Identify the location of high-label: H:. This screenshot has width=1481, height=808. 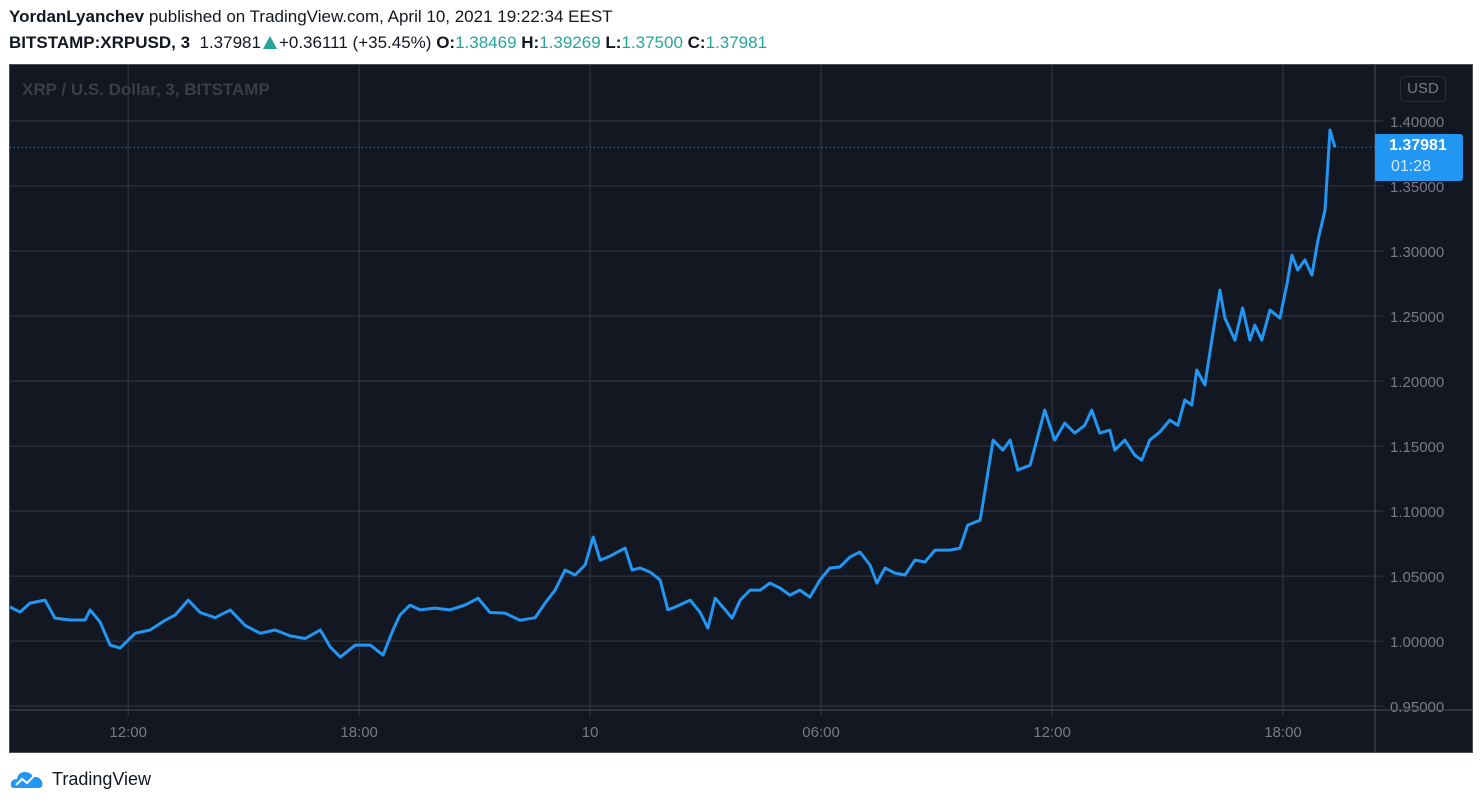
(530, 42).